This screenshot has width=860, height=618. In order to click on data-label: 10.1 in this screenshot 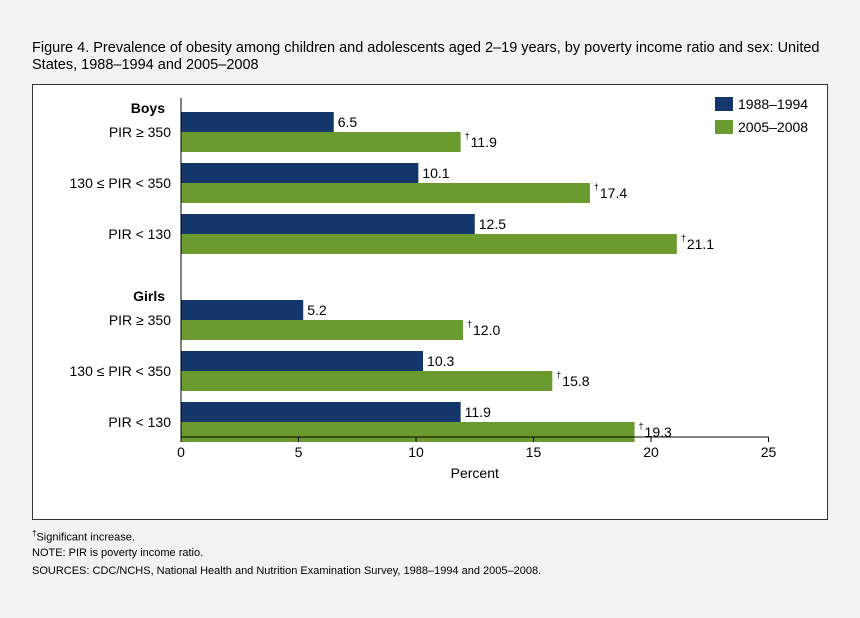, I will do `click(435, 173)`.